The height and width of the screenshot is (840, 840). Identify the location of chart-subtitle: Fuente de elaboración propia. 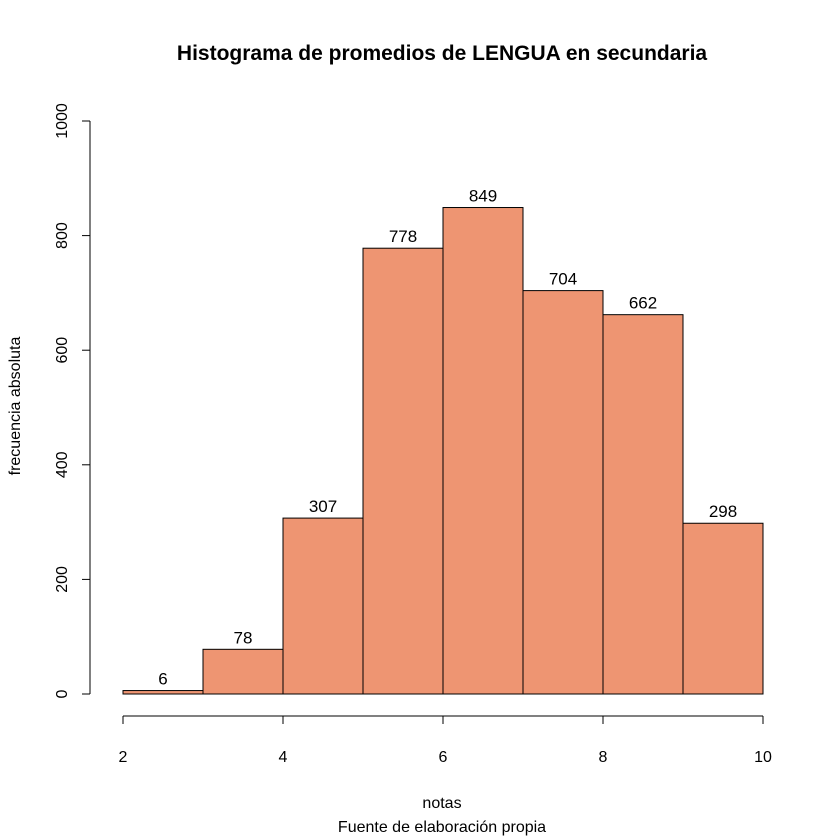
(442, 827).